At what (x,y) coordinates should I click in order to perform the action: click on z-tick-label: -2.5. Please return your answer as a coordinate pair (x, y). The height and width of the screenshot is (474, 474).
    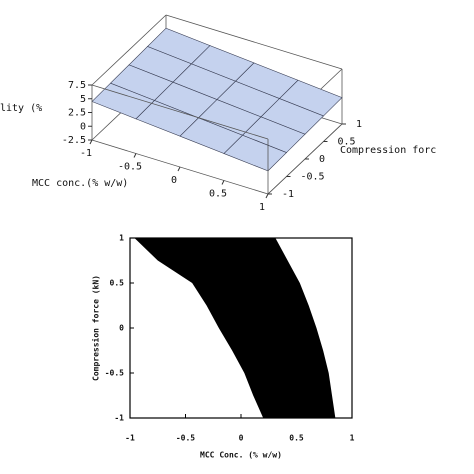
    Looking at the image, I should click on (74, 140).